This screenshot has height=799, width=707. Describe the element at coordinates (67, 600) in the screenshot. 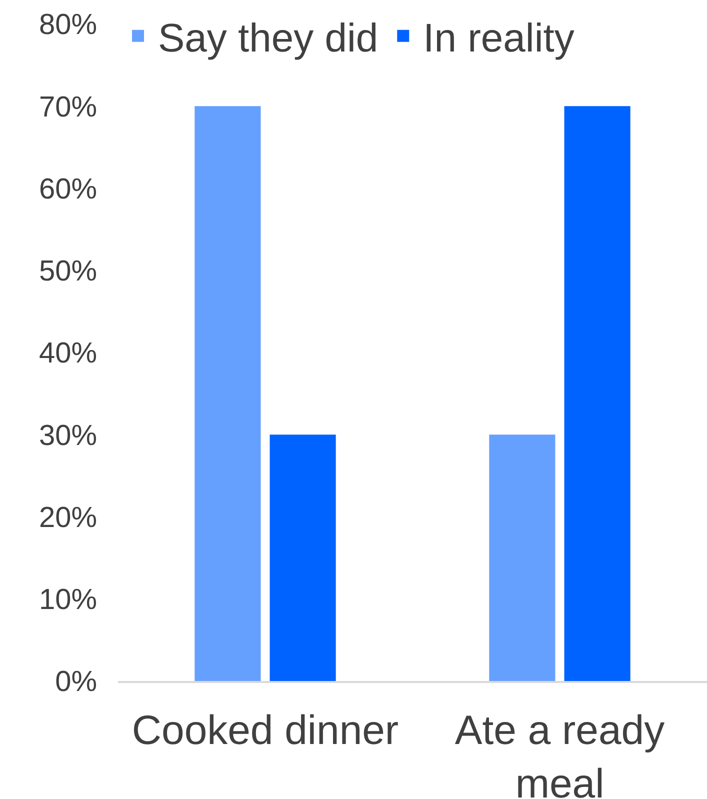

I see `y-tick-label: 10%` at that location.